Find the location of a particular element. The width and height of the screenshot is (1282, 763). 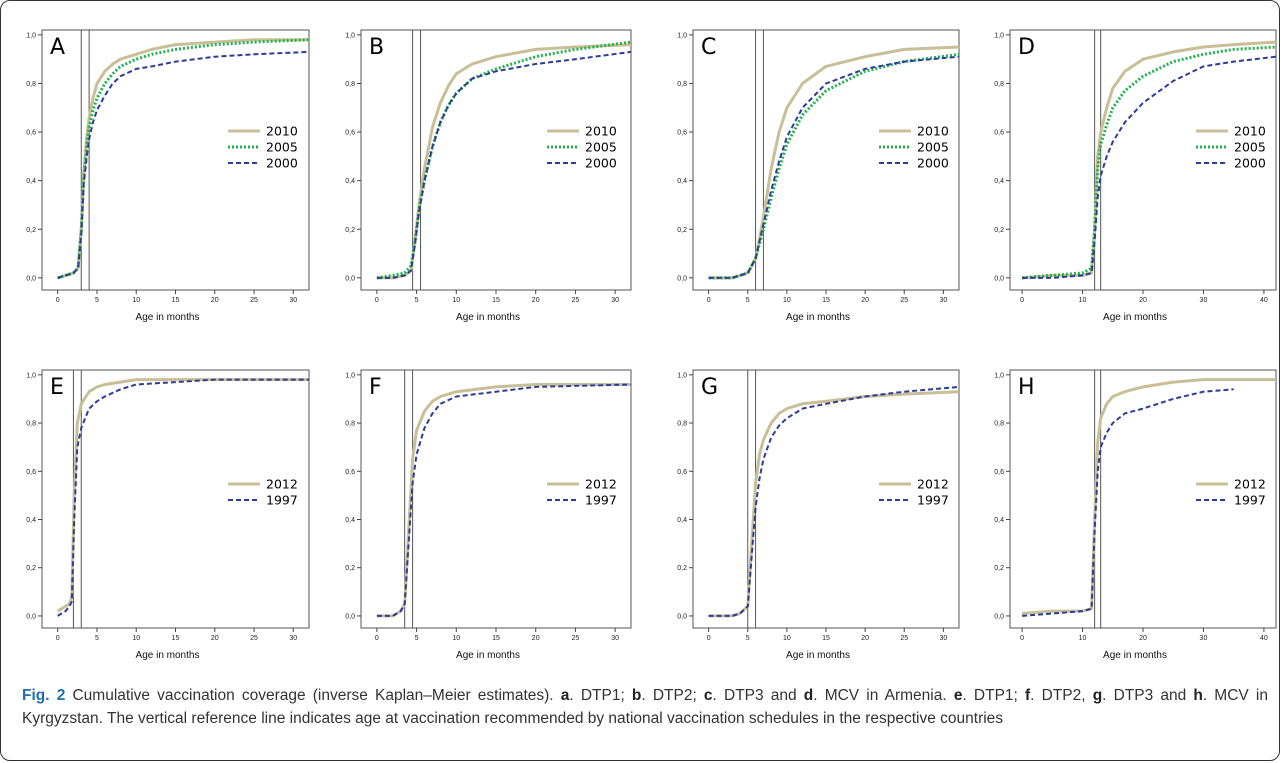

caption-panel-ref: h is located at coordinates (1198, 695).